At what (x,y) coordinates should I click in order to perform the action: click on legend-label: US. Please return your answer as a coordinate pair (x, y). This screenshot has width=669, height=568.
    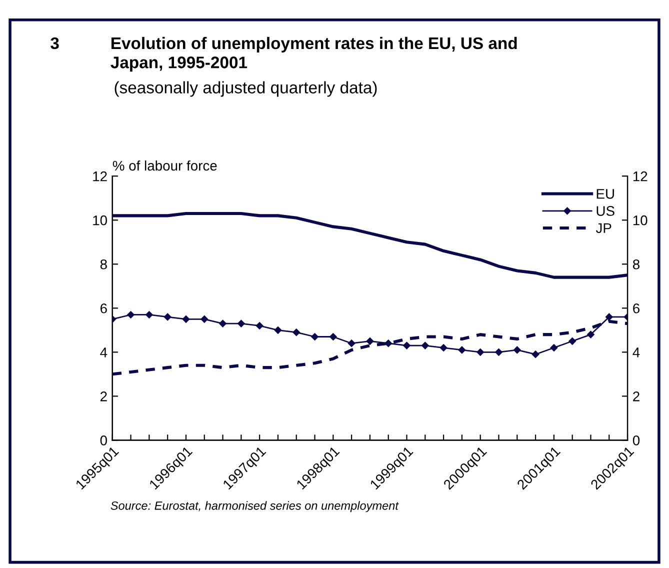
    Looking at the image, I should click on (605, 211).